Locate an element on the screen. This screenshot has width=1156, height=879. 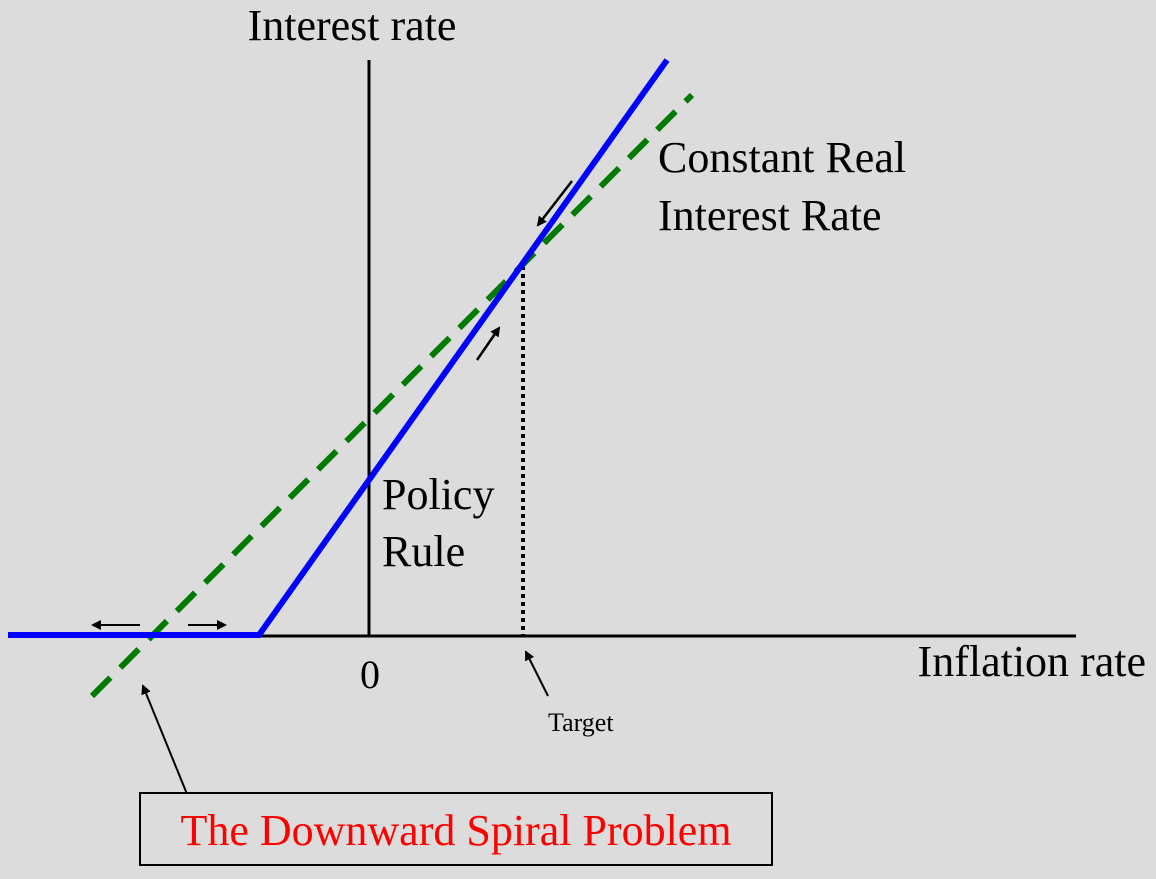
x-axis-label: Inflation rate is located at coordinates (1032, 661).